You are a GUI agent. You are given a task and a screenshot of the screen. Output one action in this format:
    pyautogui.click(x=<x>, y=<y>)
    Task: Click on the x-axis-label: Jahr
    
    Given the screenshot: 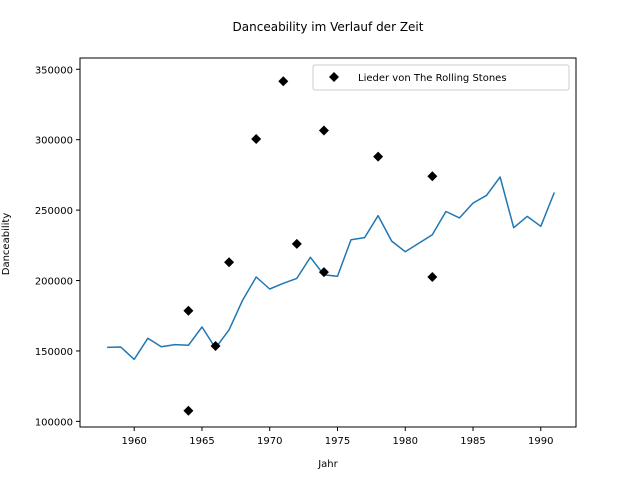 What is the action you would take?
    pyautogui.click(x=327, y=464)
    